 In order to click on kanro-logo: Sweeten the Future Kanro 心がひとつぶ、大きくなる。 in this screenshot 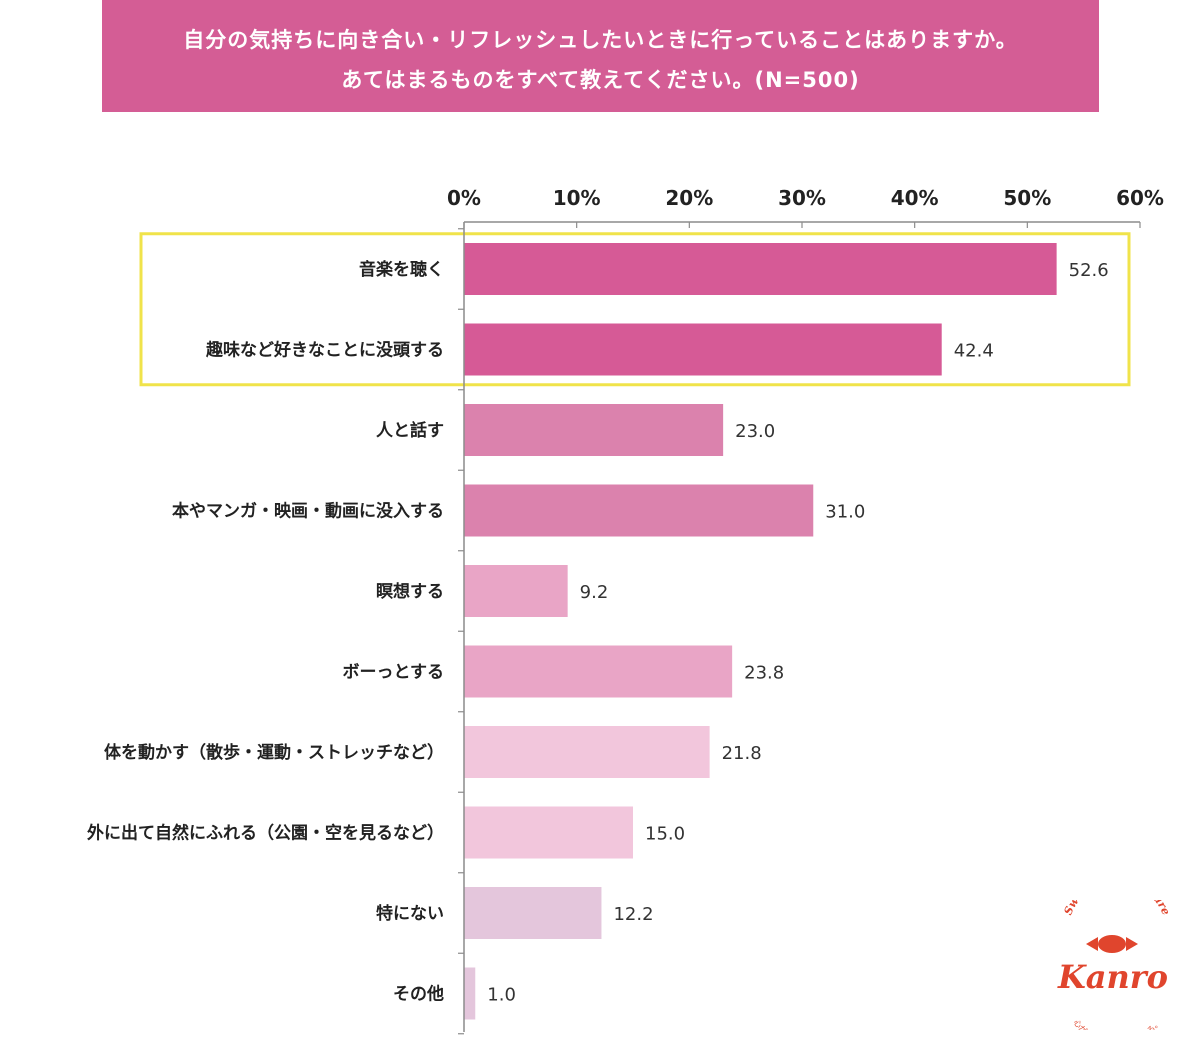, I will do `click(1115, 965)`.